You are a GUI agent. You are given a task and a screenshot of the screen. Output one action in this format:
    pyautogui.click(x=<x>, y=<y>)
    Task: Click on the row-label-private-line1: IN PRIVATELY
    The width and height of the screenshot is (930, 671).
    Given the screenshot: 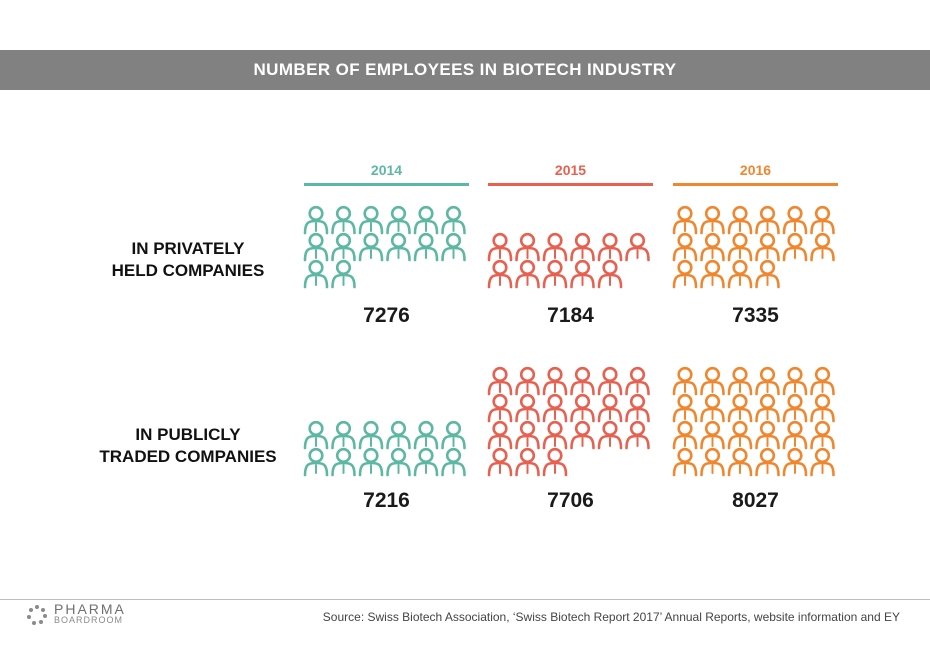 What is the action you would take?
    pyautogui.click(x=188, y=248)
    